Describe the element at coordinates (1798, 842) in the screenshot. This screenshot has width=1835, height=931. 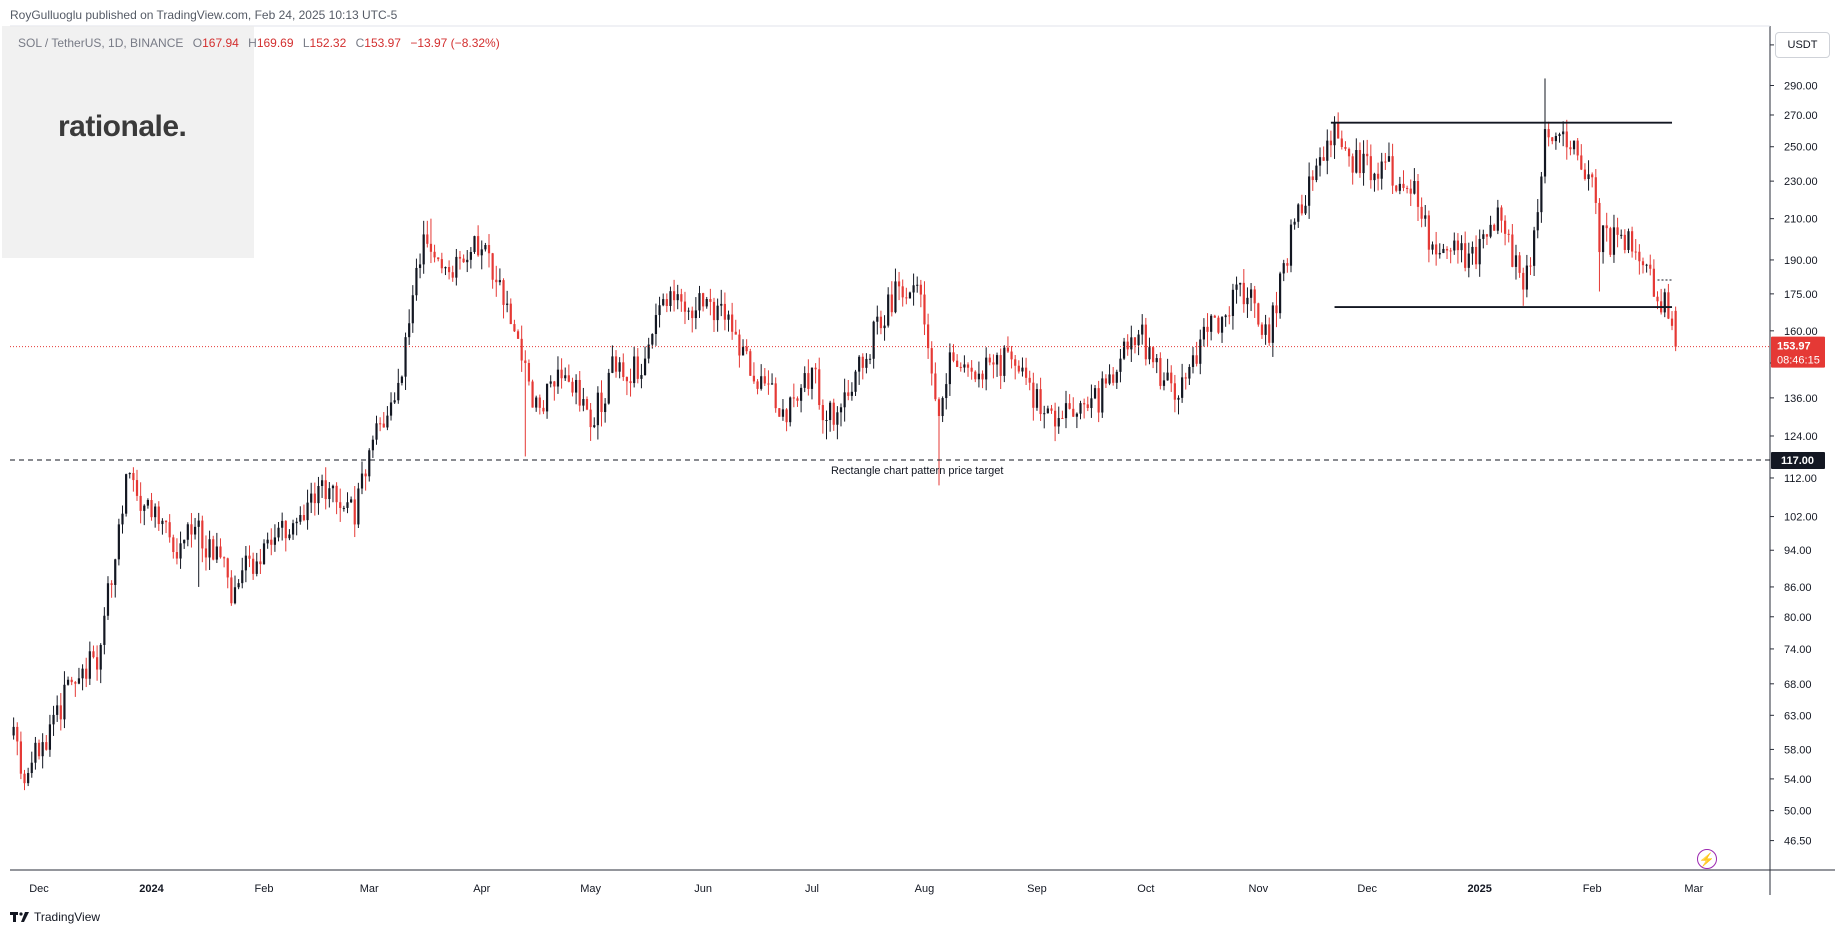
I see `price-tick-label: 46.50` at that location.